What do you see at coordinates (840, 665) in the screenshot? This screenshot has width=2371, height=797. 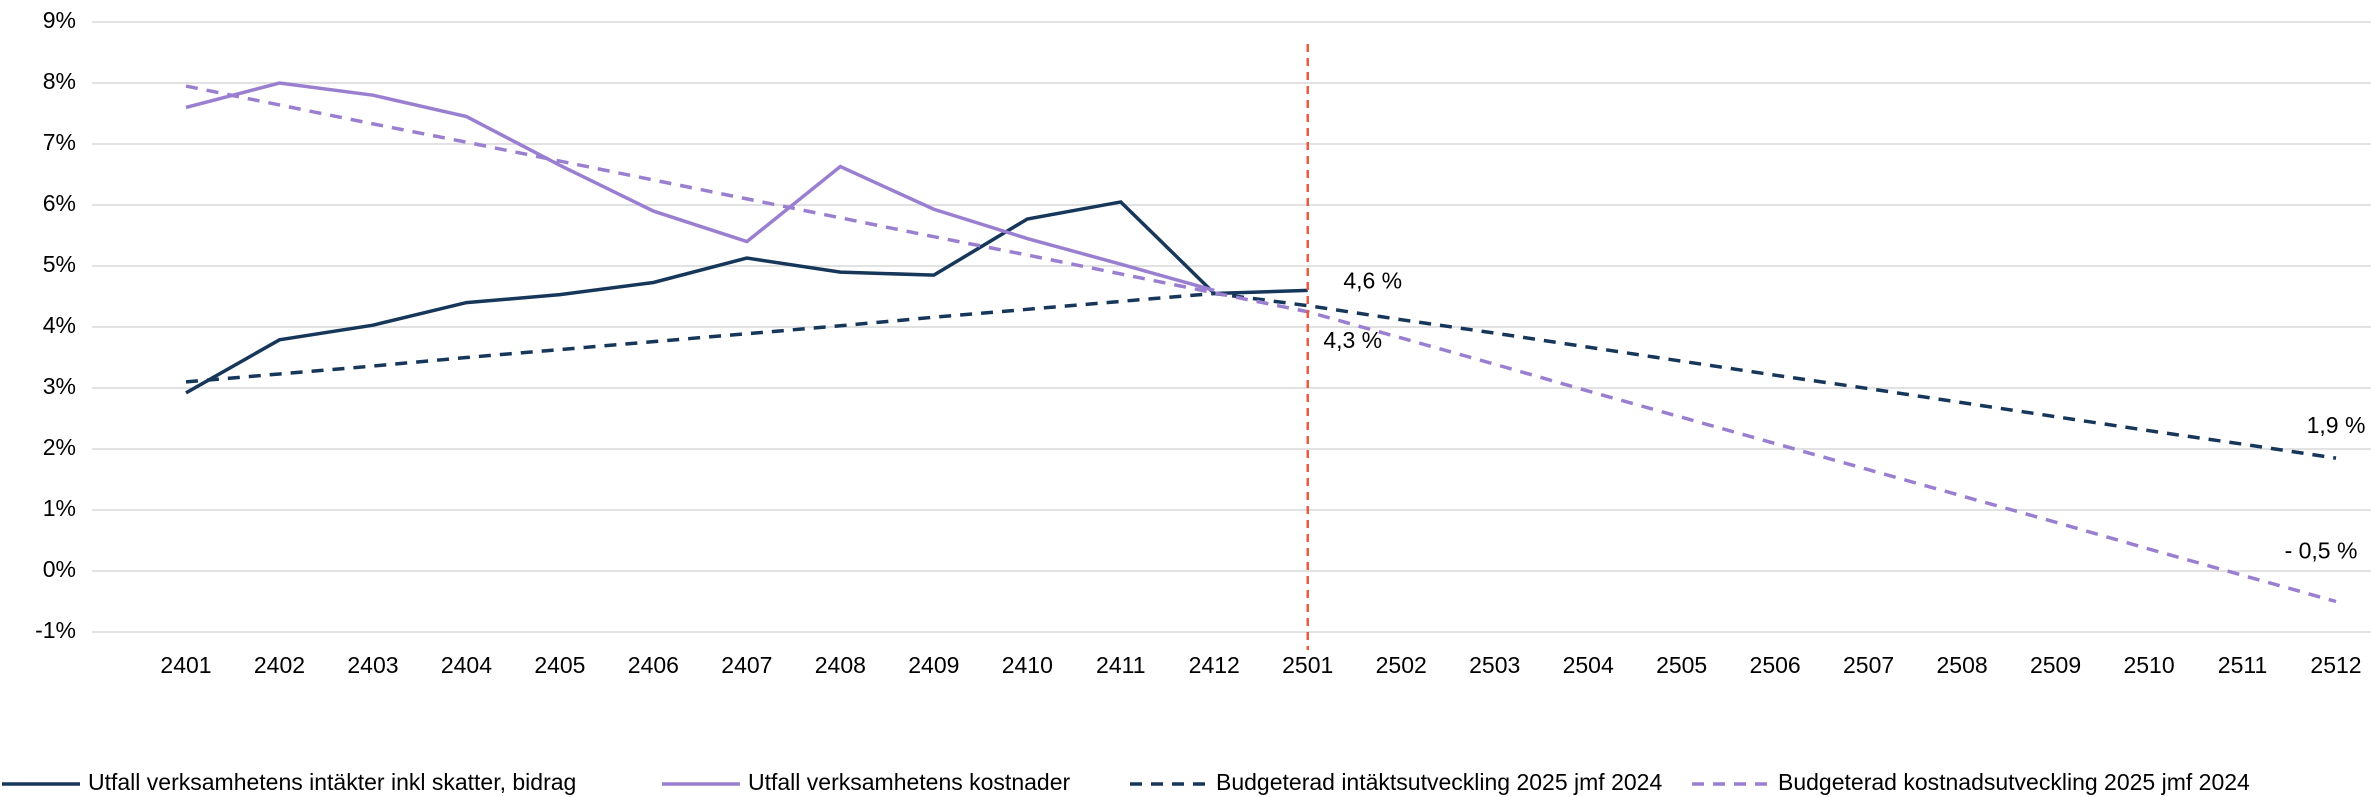 I see `x-tick-label: 2408` at bounding box center [840, 665].